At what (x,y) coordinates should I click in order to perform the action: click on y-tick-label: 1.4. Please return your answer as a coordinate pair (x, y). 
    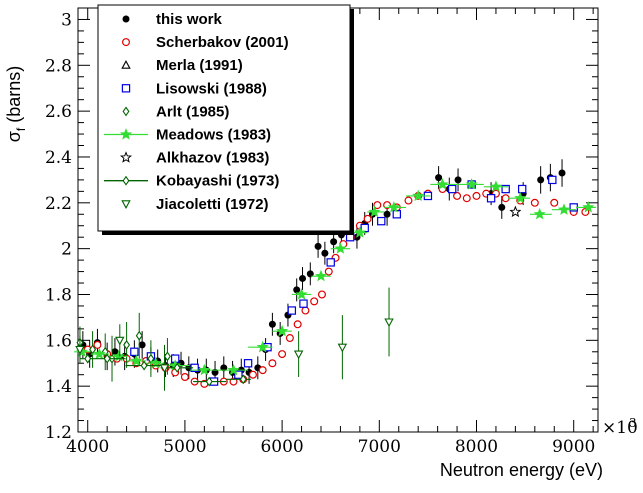
    Looking at the image, I should click on (58, 387).